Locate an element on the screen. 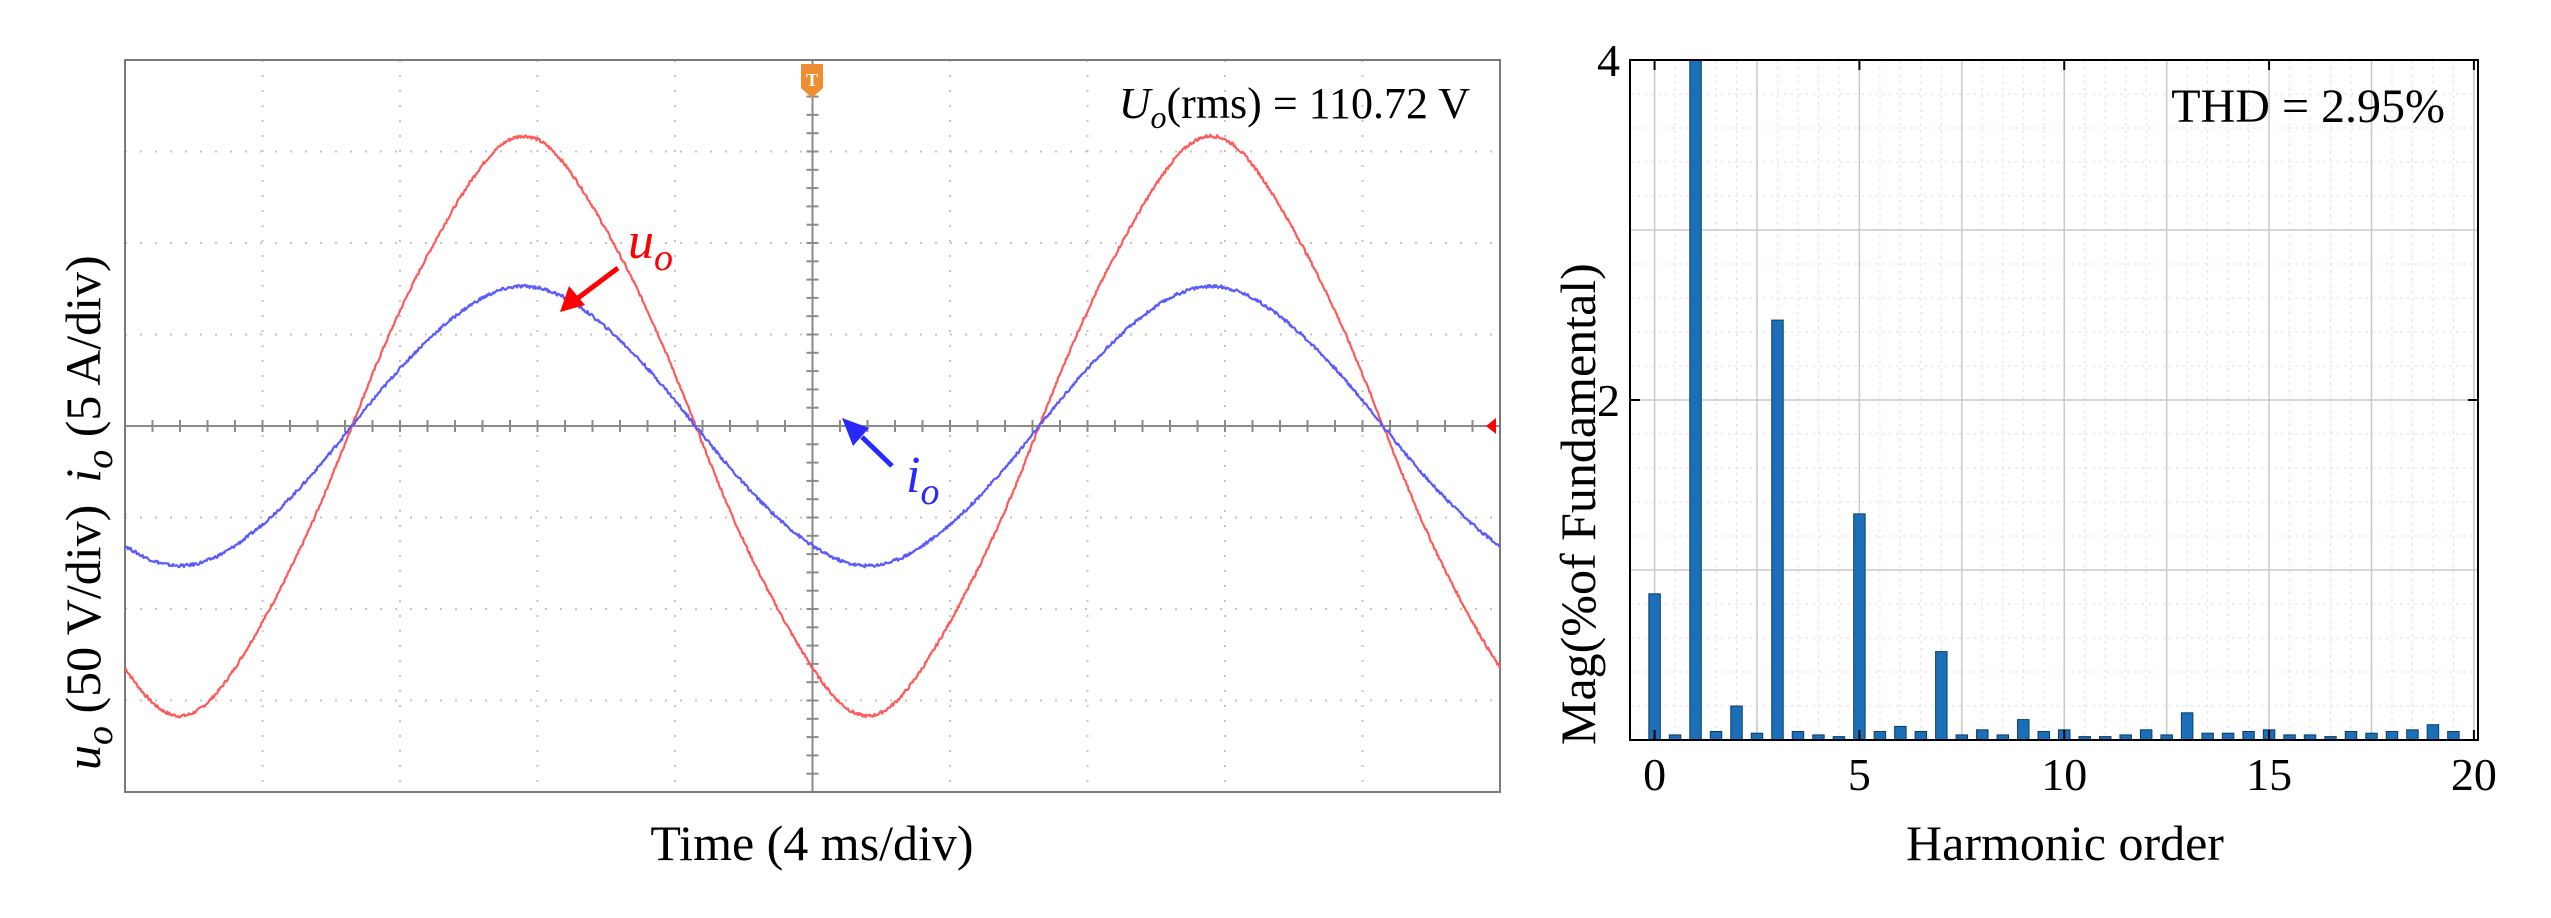 This screenshot has height=918, width=2551. voltage-trace-label: uo is located at coordinates (650, 246).